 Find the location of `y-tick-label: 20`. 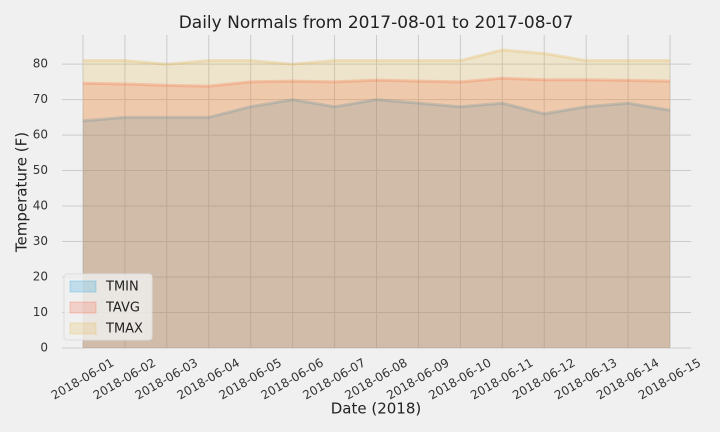

y-tick-label: 20 is located at coordinates (40, 277).